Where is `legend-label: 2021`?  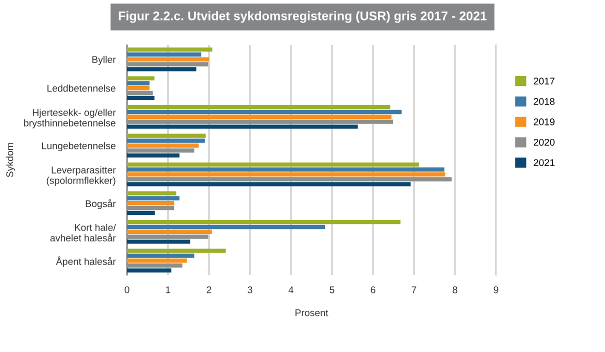
legend-label: 2021 is located at coordinates (544, 162).